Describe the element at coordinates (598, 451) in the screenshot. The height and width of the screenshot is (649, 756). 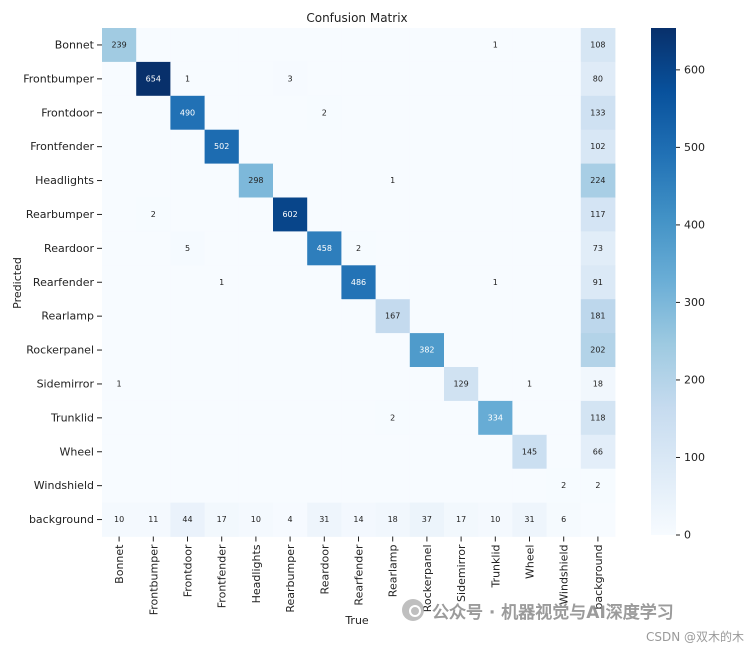
I see `cell-value-label: 66` at that location.